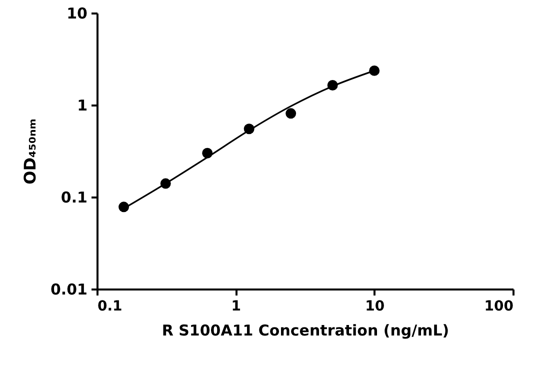 The image size is (536, 371). I want to click on x-tick-label: 0.1, so click(110, 306).